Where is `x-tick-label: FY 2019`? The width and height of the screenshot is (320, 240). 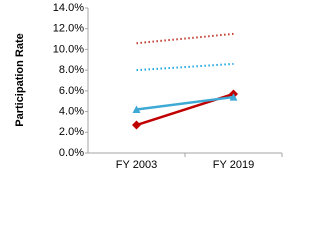 x-tick-label: FY 2019 is located at coordinates (233, 165).